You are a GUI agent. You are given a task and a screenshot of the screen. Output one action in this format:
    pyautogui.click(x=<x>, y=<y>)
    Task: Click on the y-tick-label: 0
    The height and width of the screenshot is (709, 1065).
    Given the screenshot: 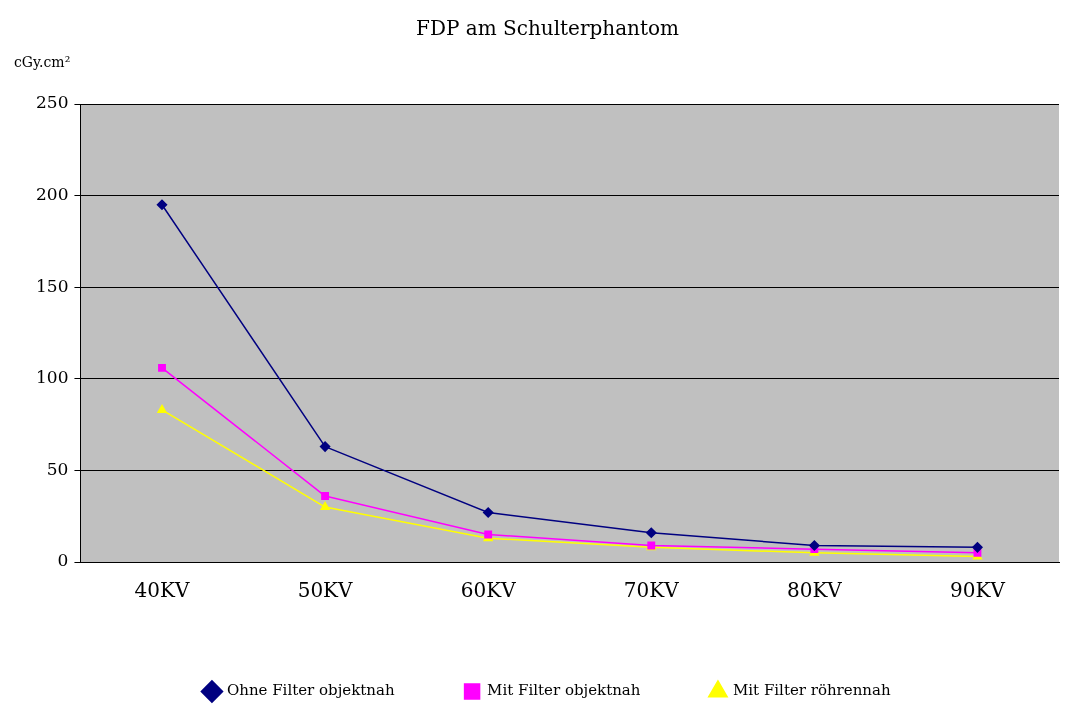 What is the action you would take?
    pyautogui.click(x=63, y=560)
    